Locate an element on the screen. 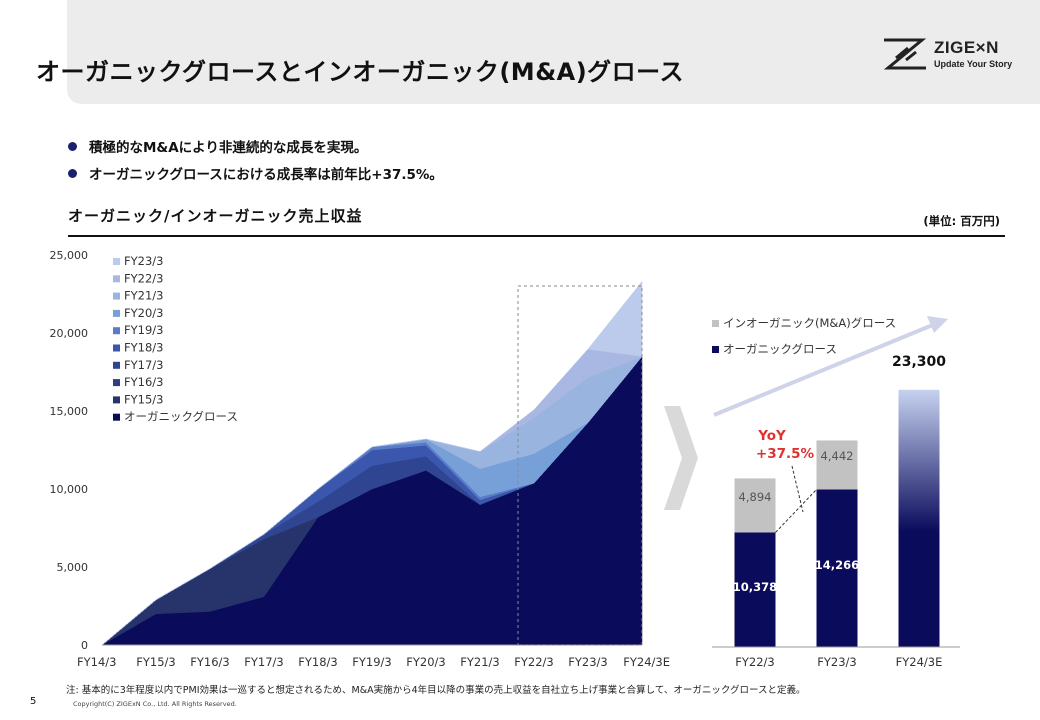  legend-label: FY20/3 is located at coordinates (143, 313).